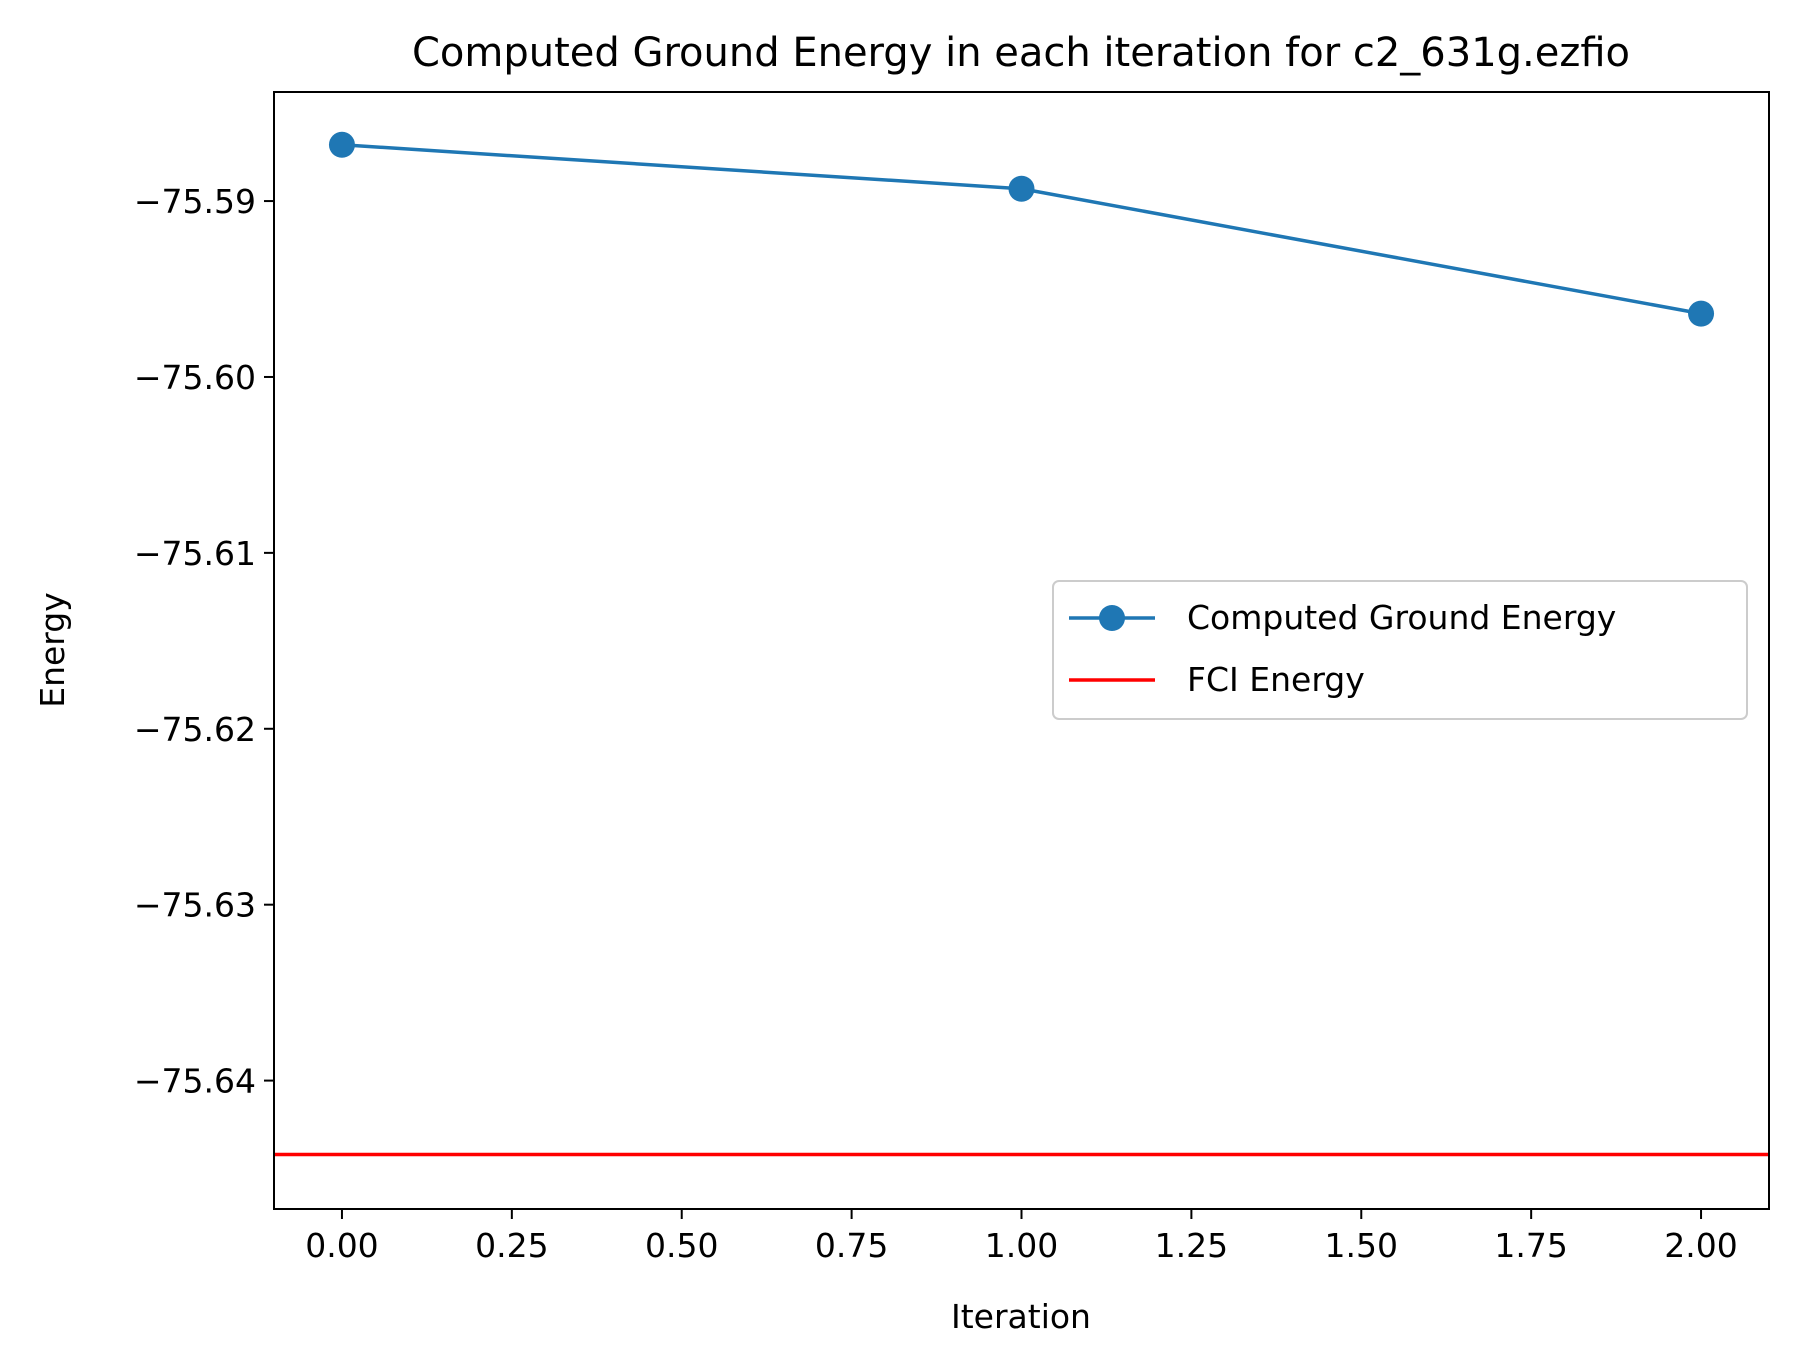 This screenshot has height=1361, width=1807. What do you see at coordinates (1191, 1245) in the screenshot?
I see `x-tick-label: 1.25` at bounding box center [1191, 1245].